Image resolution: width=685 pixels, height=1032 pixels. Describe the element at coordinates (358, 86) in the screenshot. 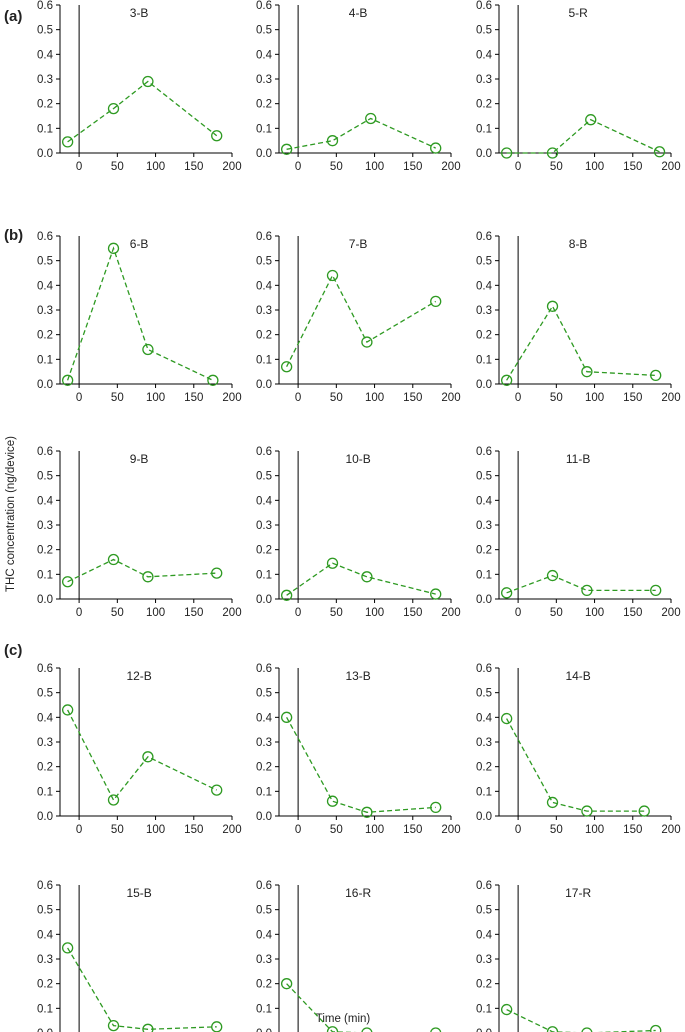

I see `panel-4-B: 0.0 0.1 0.2 0.3 0.4 0.5 0.6 0 50 100 150 200 4-B` at that location.